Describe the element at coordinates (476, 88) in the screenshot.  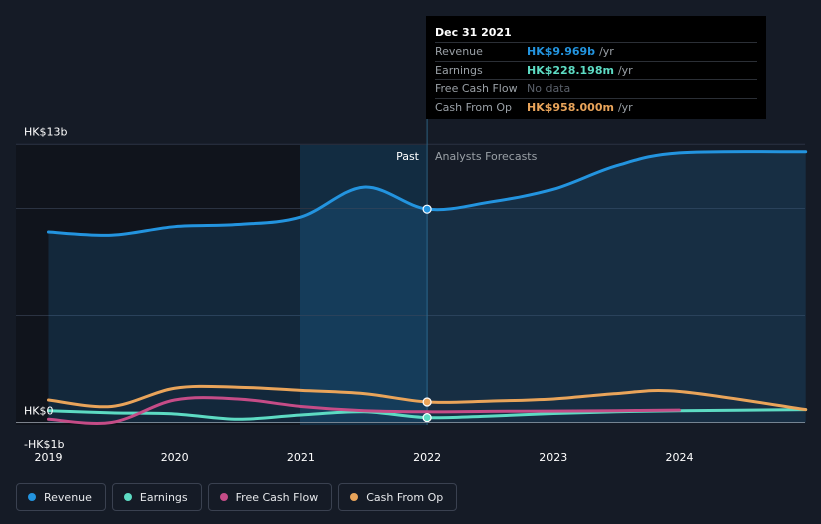
I see `tooltip-label: Free Cash Flow` at that location.